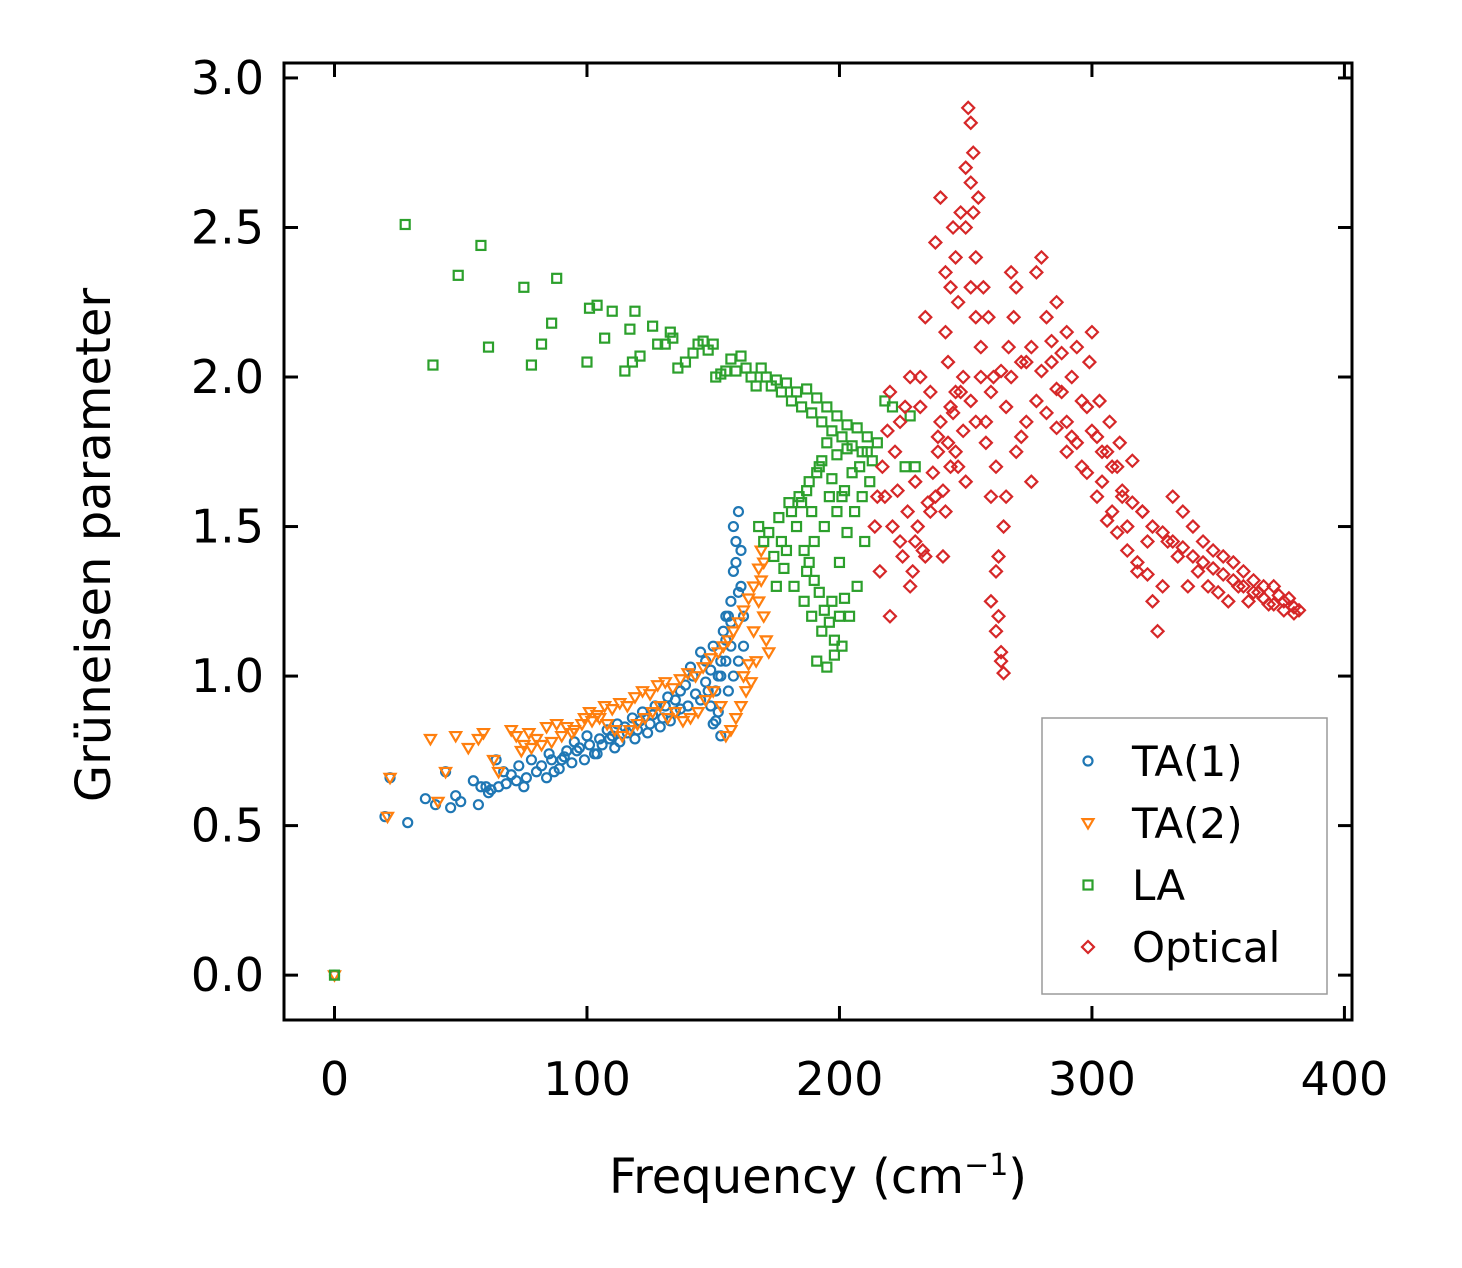 The height and width of the screenshot is (1268, 1462). Describe the element at coordinates (227, 676) in the screenshot. I see `y-tick-label: 1.0` at that location.